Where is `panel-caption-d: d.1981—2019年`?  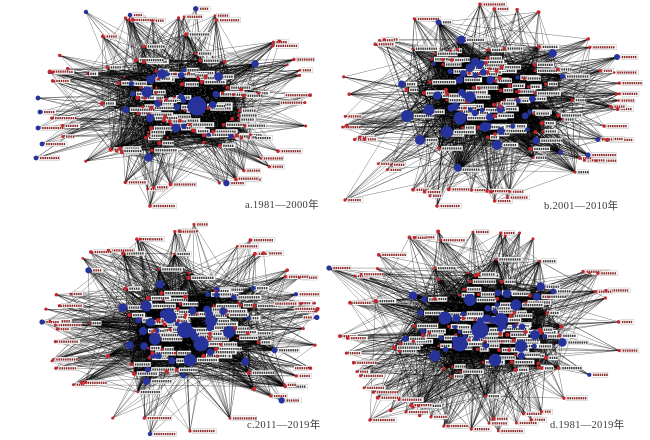
panel-caption-d: d.1981—2019年 is located at coordinates (587, 425).